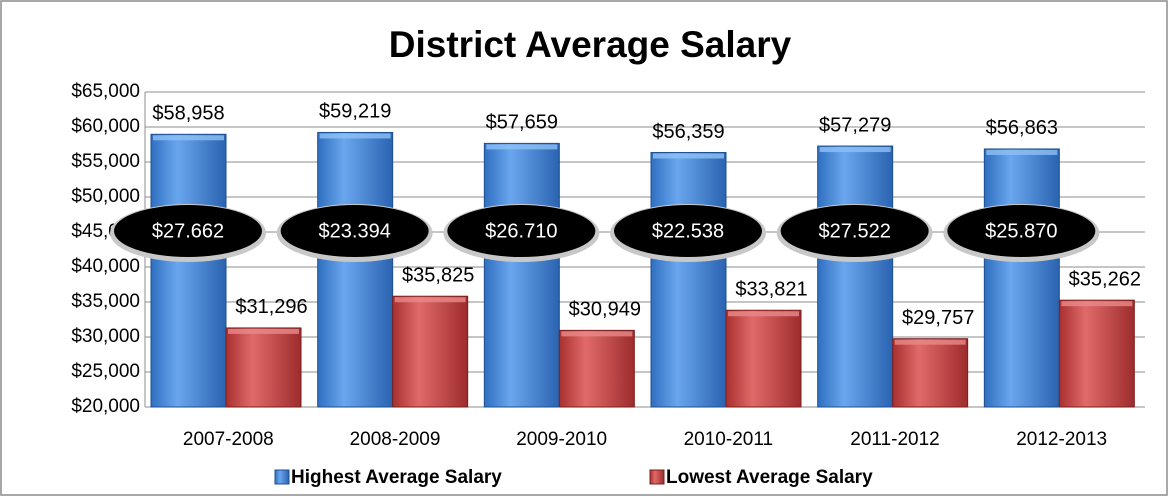 The image size is (1169, 497). What do you see at coordinates (605, 310) in the screenshot?
I see `data-label: $30,949` at bounding box center [605, 310].